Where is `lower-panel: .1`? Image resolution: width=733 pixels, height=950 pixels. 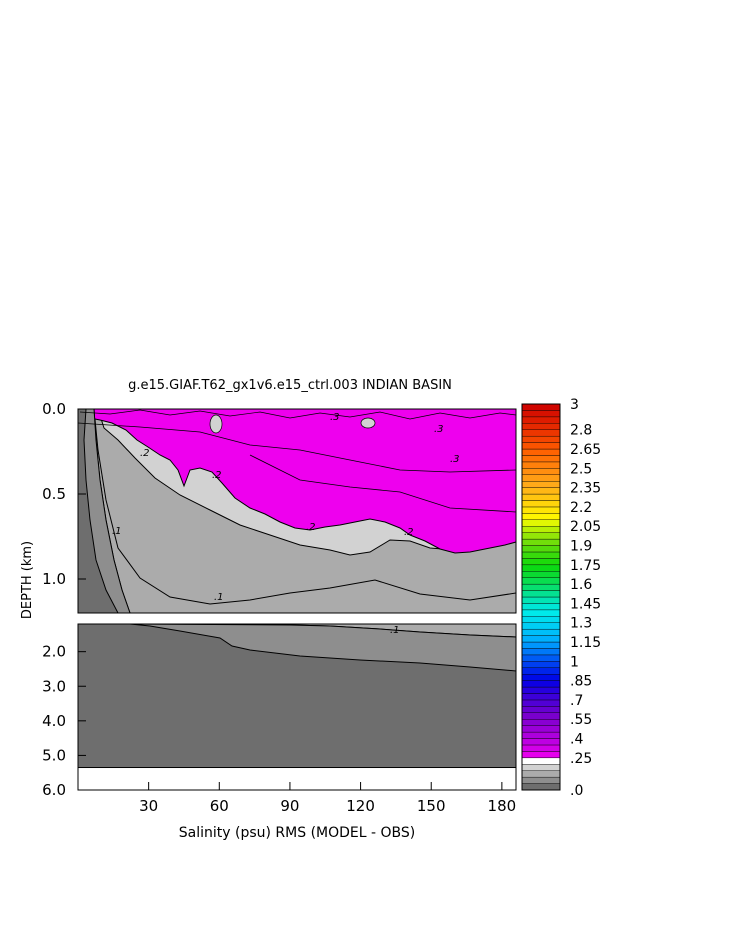
lower-panel: .1 is located at coordinates (297, 707).